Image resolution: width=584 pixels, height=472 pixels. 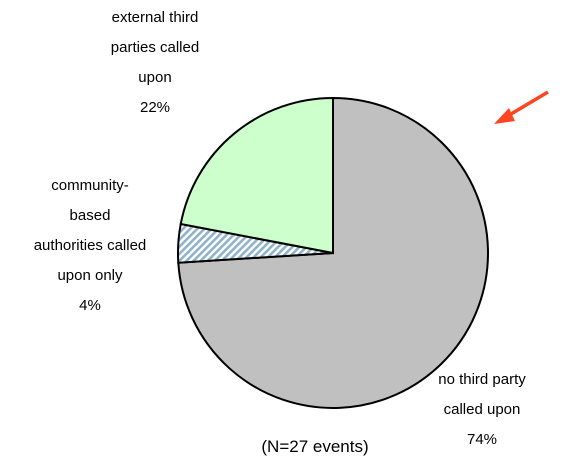 What do you see at coordinates (482, 394) in the screenshot?
I see `category-label: no third party called upon` at bounding box center [482, 394].